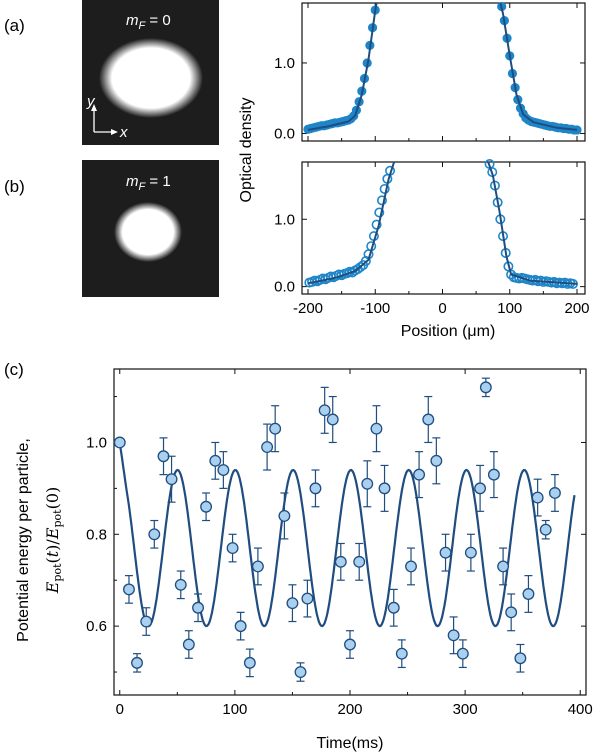  Describe the element at coordinates (107, 117) in the screenshot. I see `xy-axis-indicator: y x` at that location.